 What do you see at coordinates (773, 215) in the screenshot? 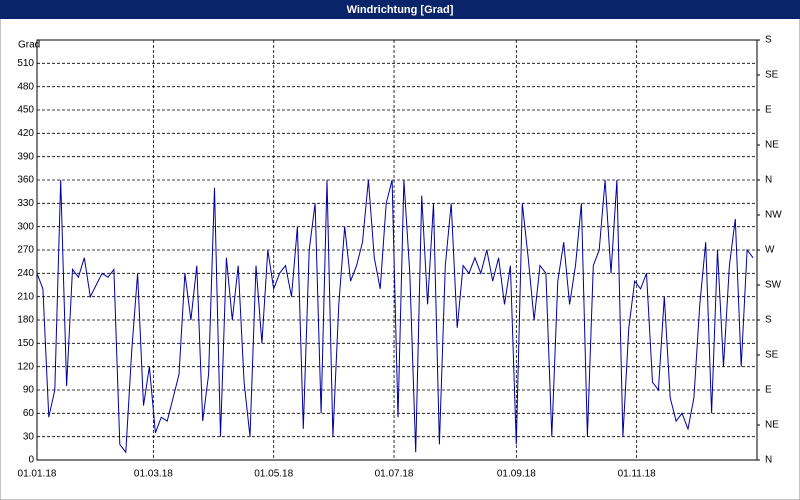
I see `y2-tick-label: NW` at bounding box center [773, 215].